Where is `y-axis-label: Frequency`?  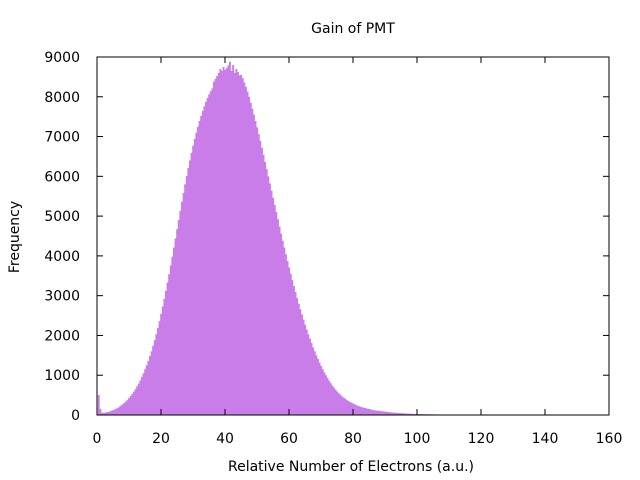
y-axis-label: Frequency is located at coordinates (15, 237).